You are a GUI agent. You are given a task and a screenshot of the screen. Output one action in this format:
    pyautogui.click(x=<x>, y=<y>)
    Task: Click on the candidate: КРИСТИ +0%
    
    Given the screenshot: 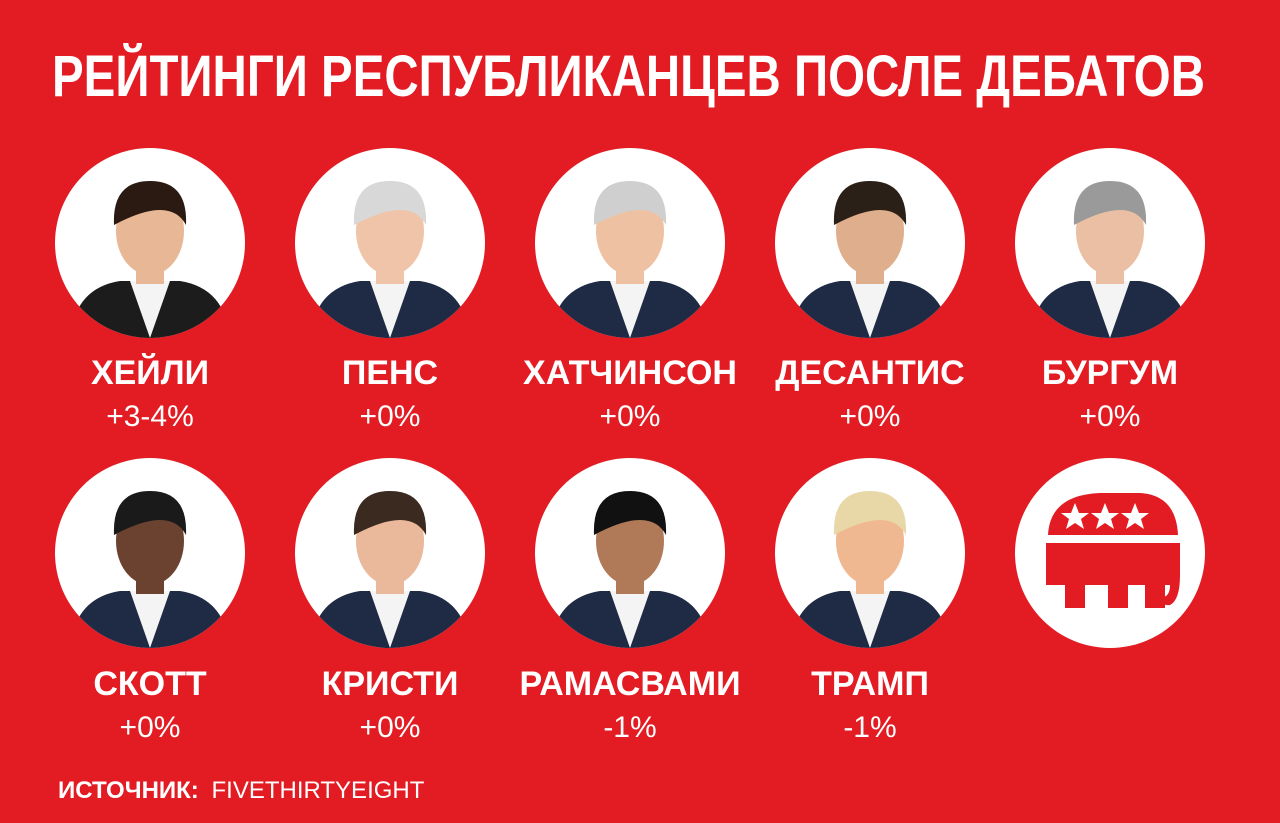 What is the action you would take?
    pyautogui.click(x=390, y=601)
    